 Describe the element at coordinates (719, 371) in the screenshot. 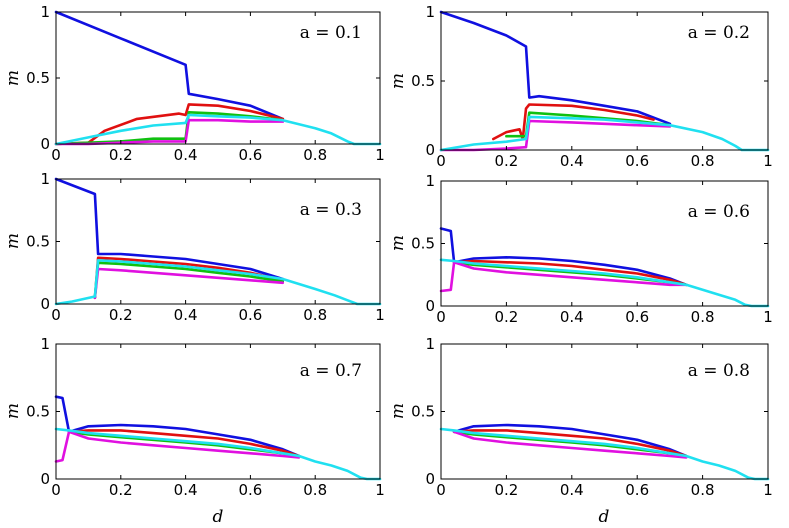

I see `annotation: a = 0.8` at that location.